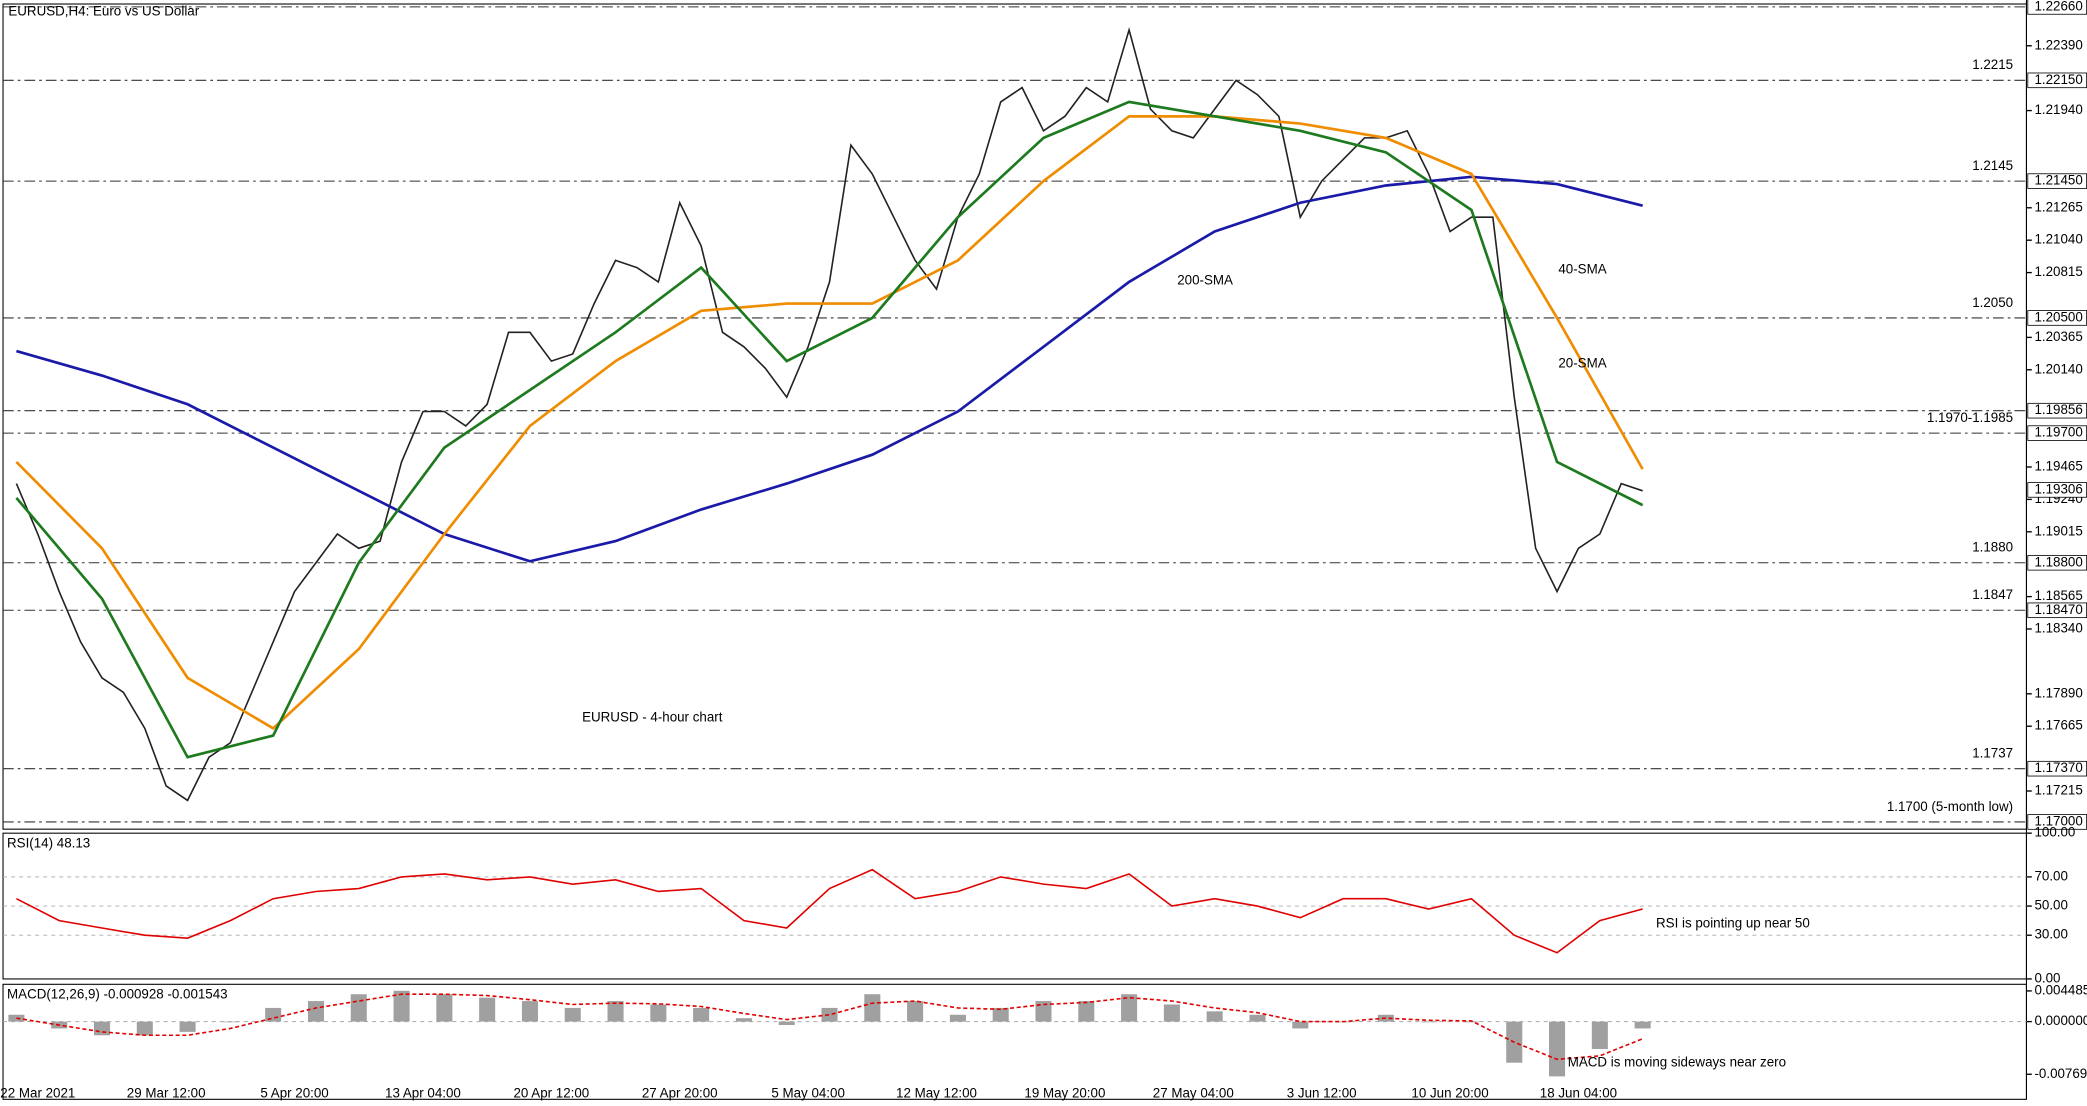 Image resolution: width=2087 pixels, height=1106 pixels. I want to click on panel-title: MACD(12,26,9) -0.000928 -0.001543, so click(117, 994).